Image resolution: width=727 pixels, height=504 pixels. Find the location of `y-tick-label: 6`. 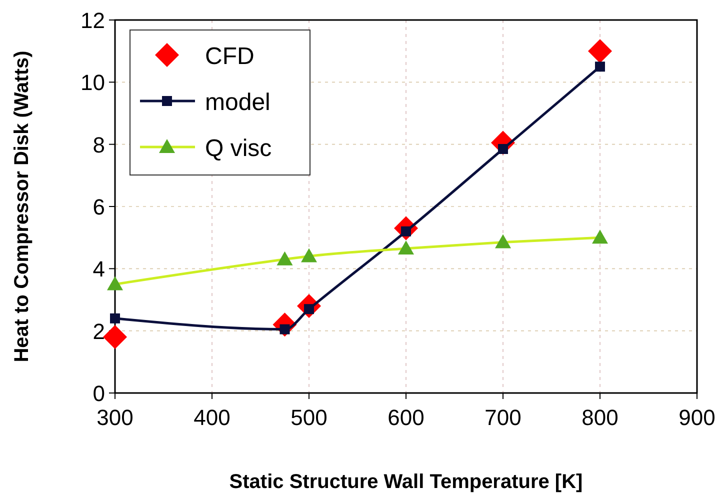

y-tick-label: 6 is located at coordinates (98, 207).